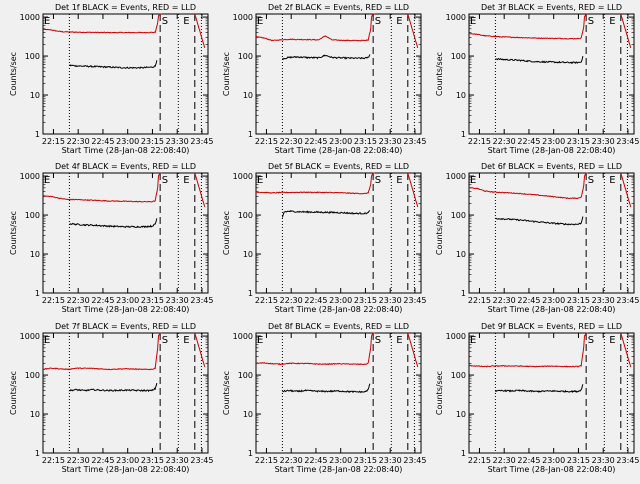  What do you see at coordinates (125, 326) in the screenshot?
I see `chart-title: Det 7f BLACK = Events, RED = LLD` at bounding box center [125, 326].